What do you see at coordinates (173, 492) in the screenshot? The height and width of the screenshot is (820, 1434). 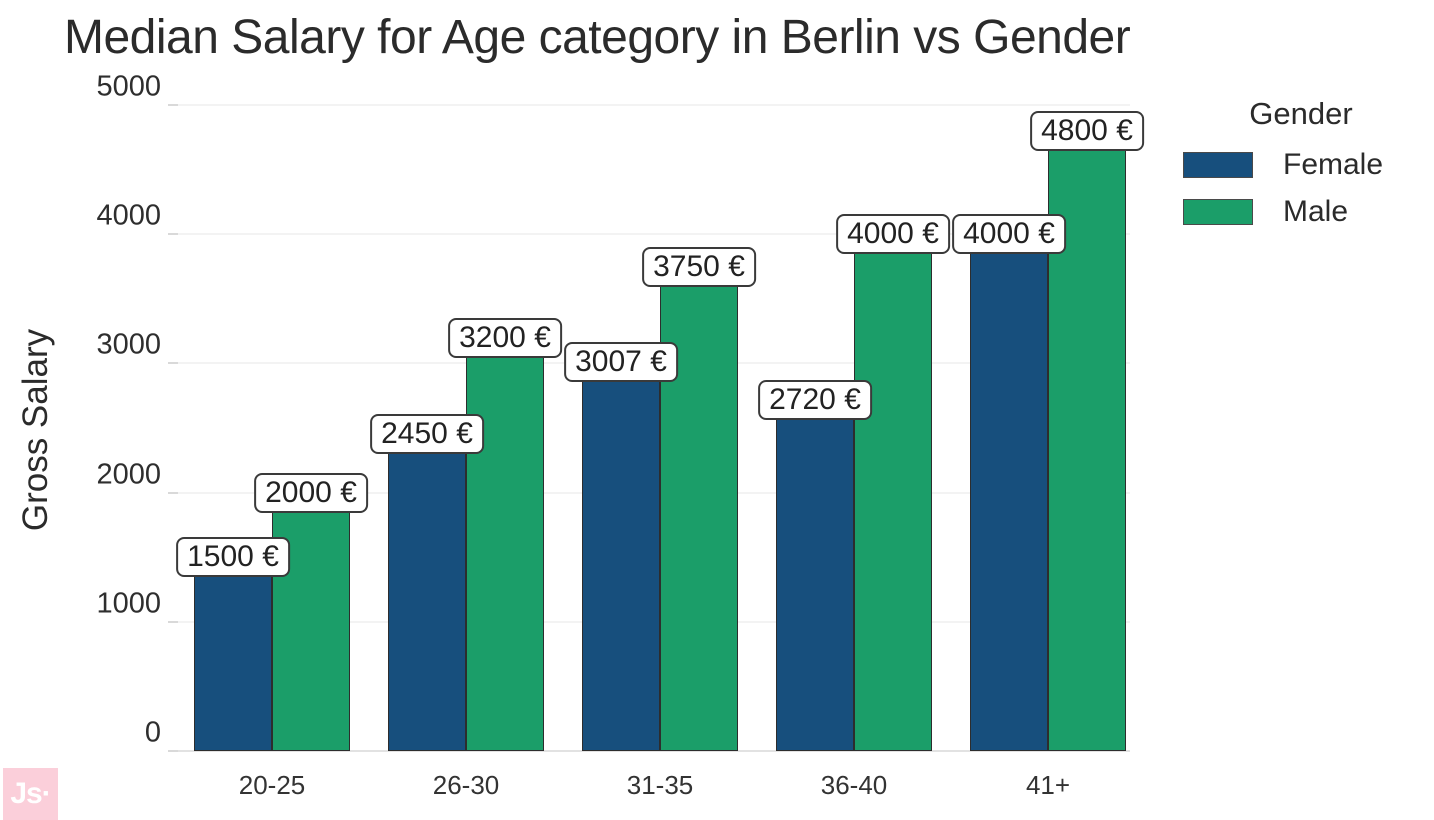 I see `y-tick-2000` at bounding box center [173, 492].